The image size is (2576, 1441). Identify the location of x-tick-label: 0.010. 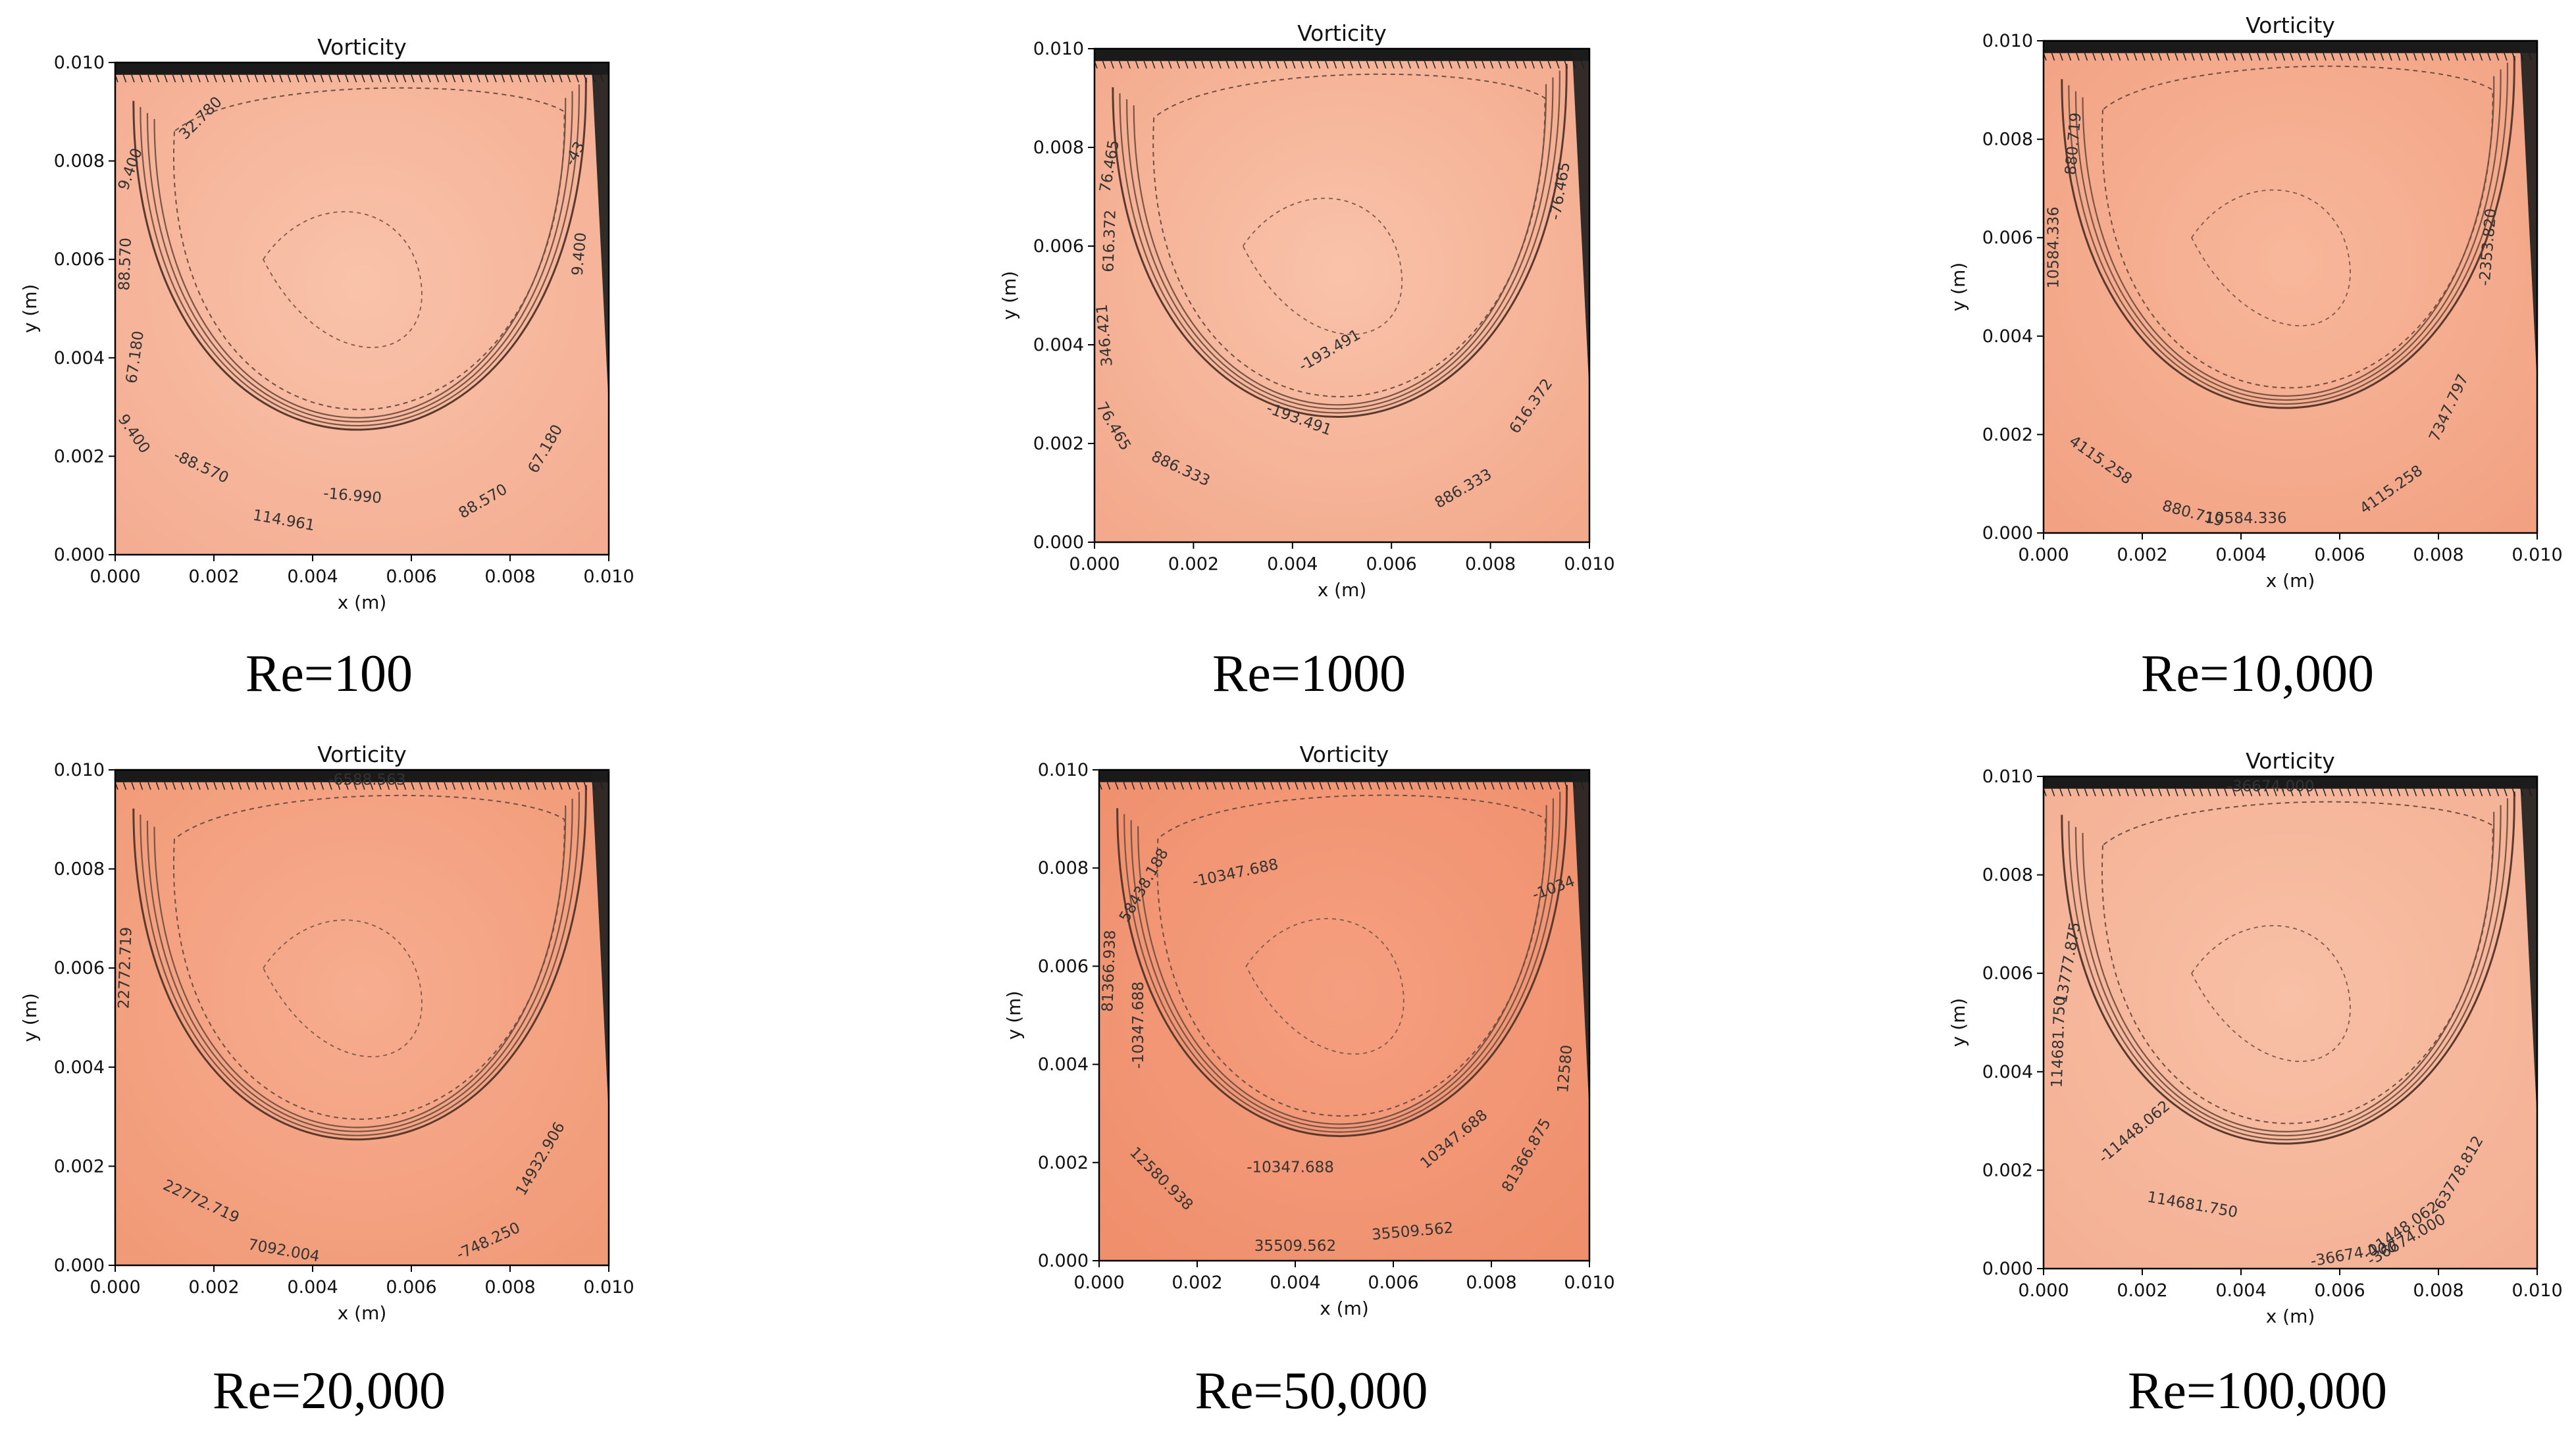
(2537, 555).